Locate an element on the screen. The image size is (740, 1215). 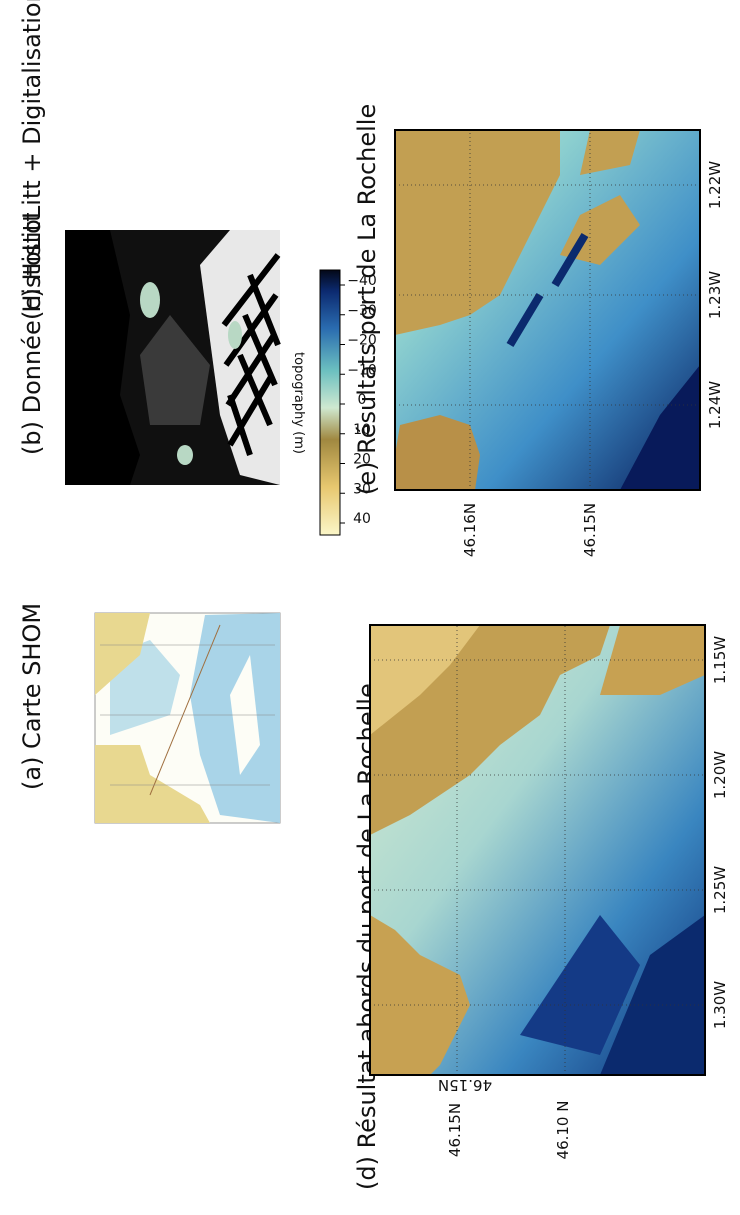
map-e is located at coordinates (547, 310).